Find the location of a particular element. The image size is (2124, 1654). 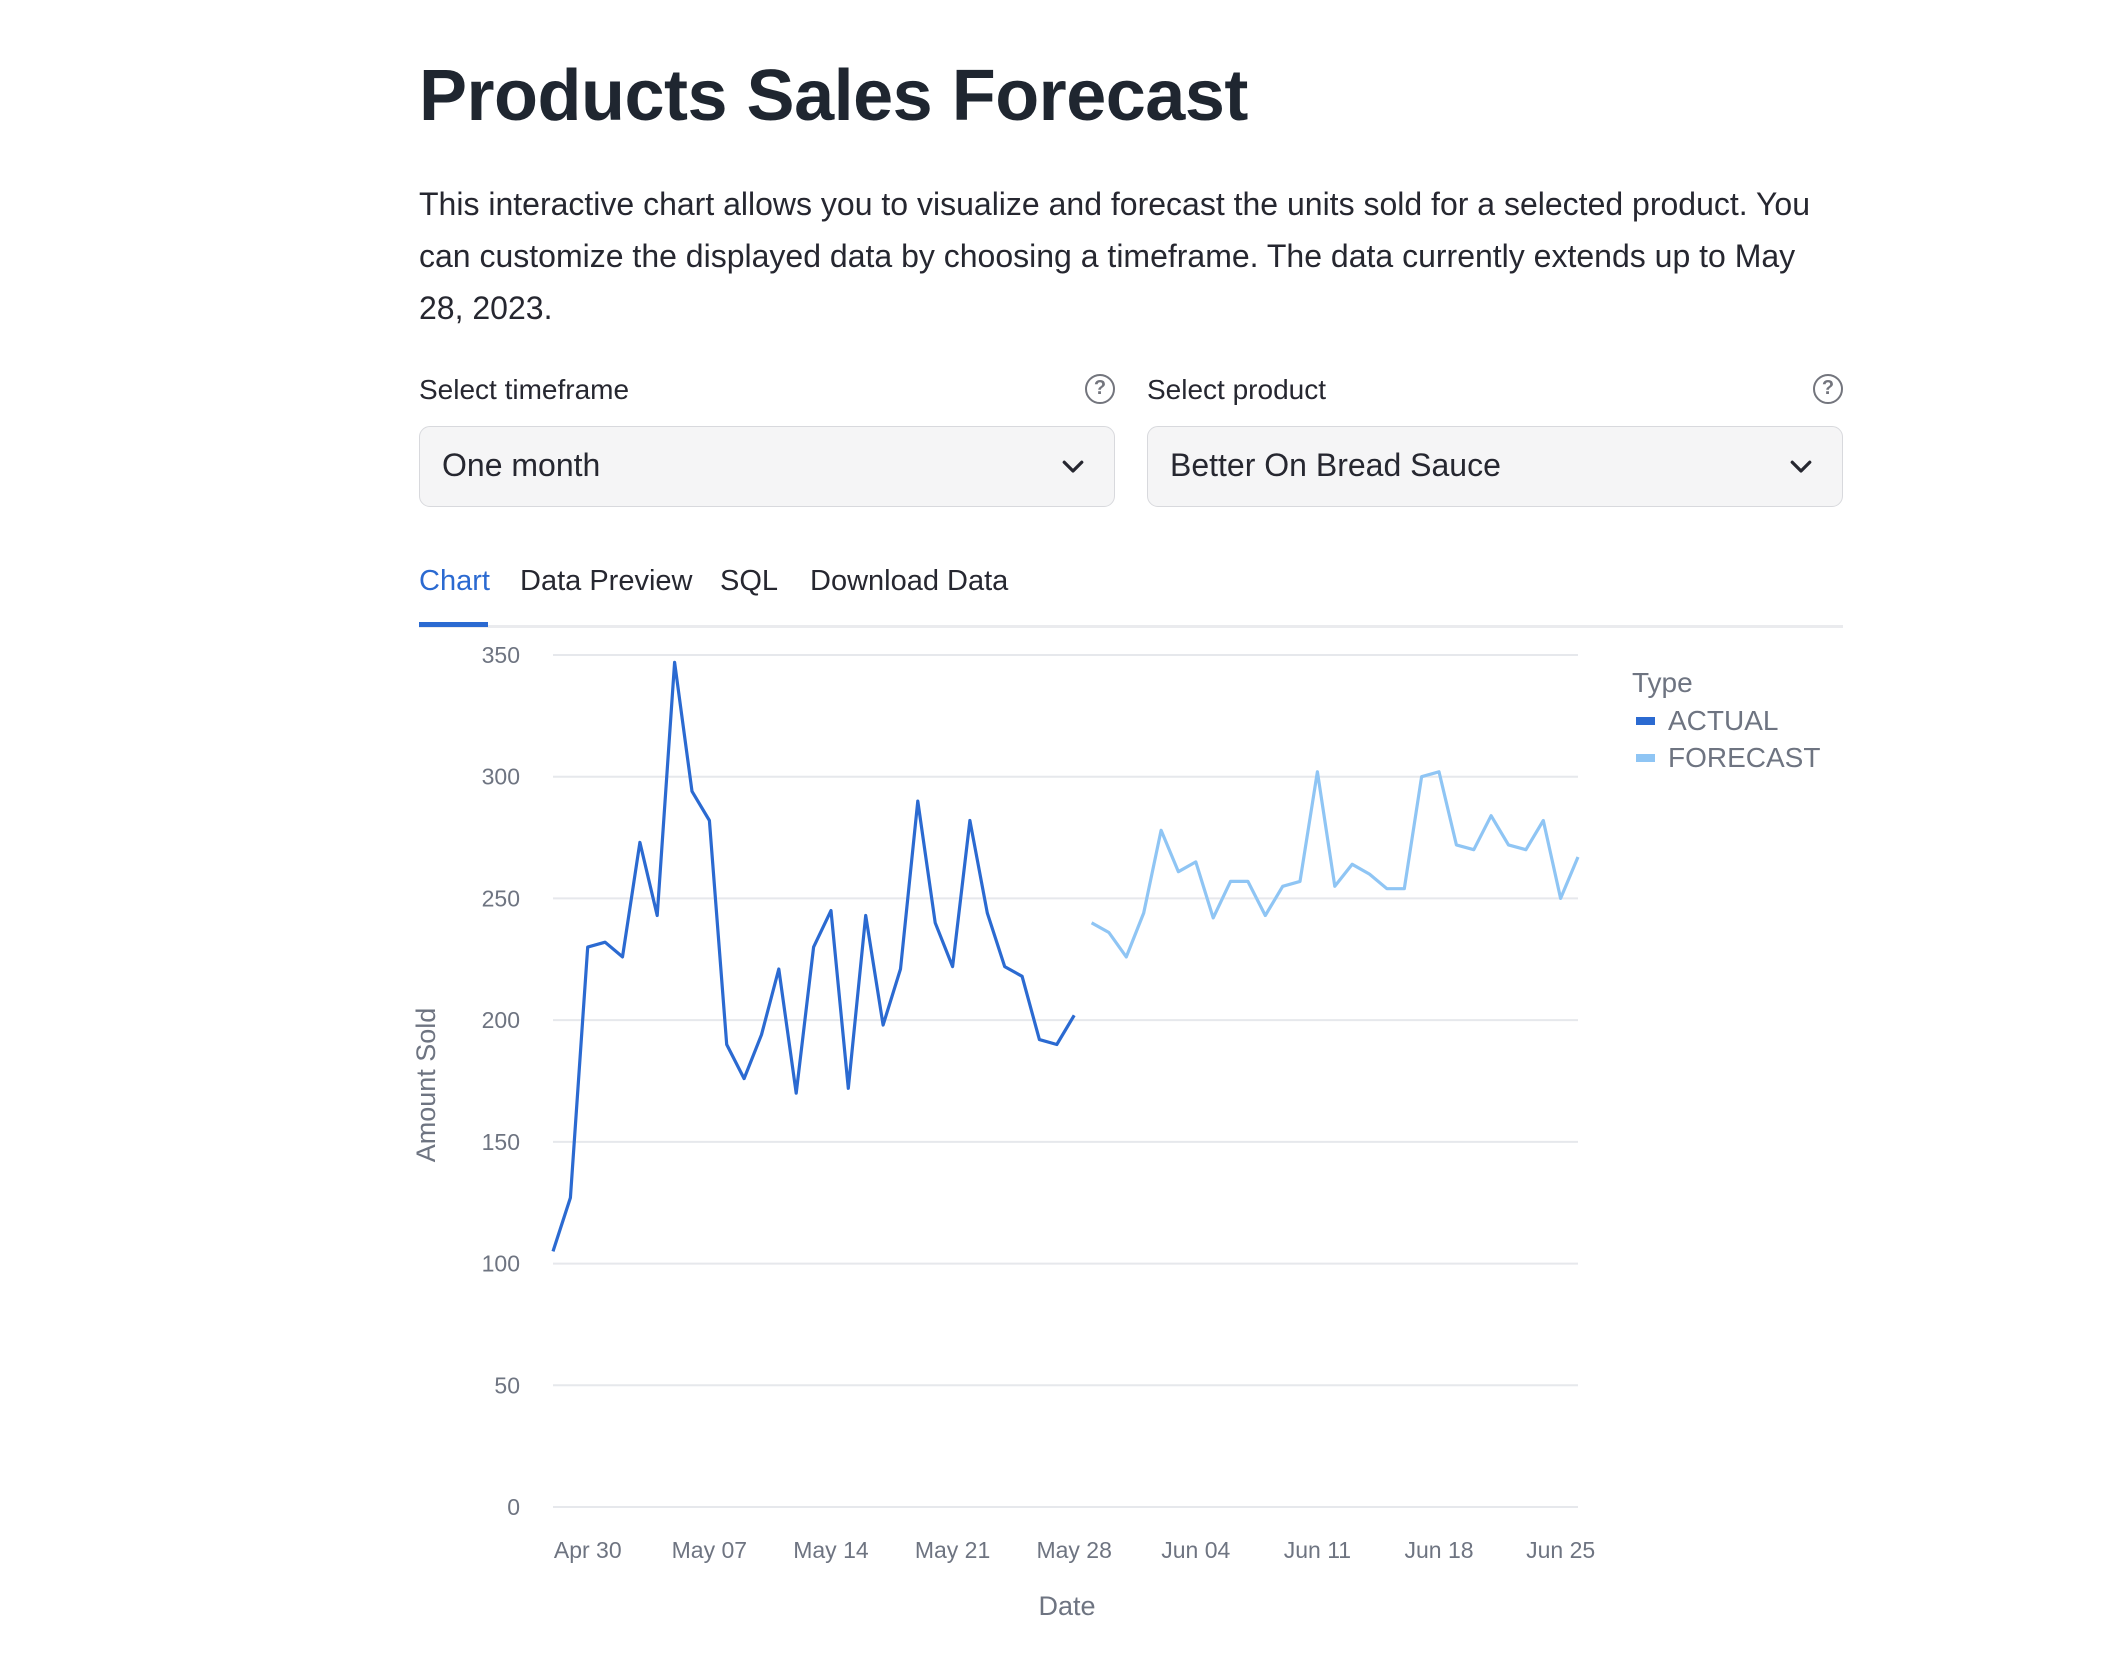

active-tab-indicator is located at coordinates (453, 624).